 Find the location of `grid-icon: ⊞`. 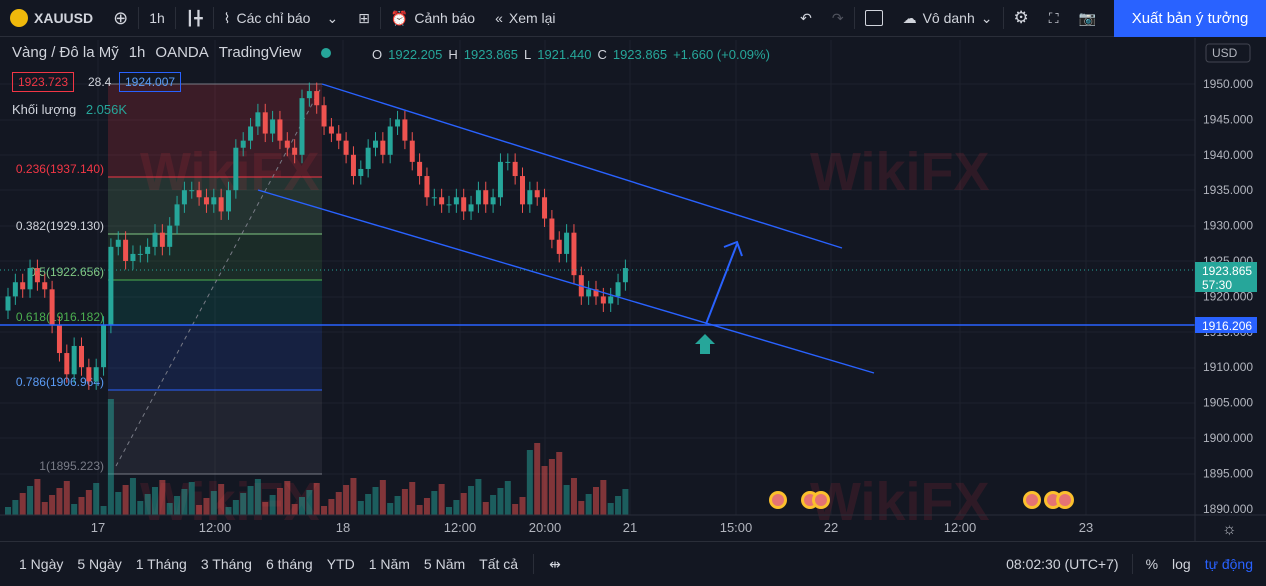

grid-icon: ⊞ is located at coordinates (364, 17).